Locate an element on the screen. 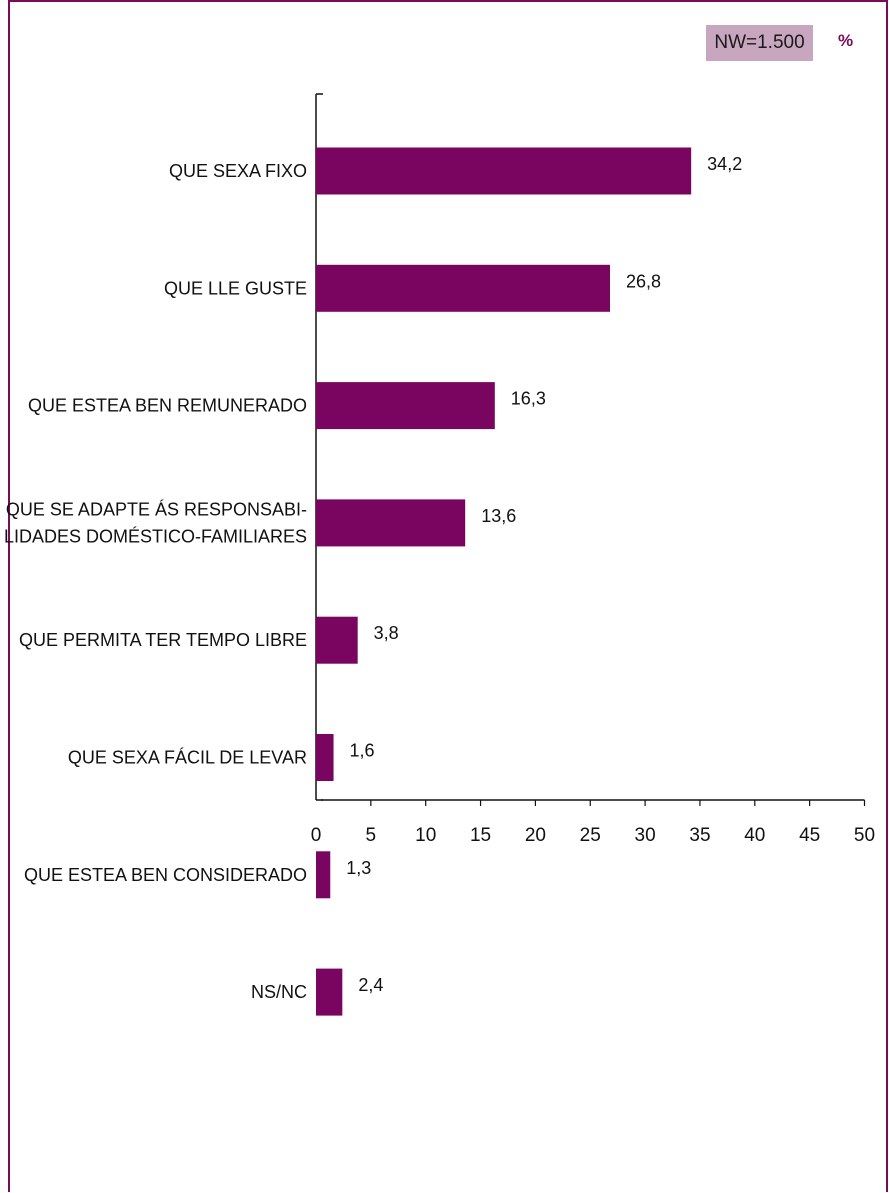  bar-value-label: 3,8 is located at coordinates (386, 633).